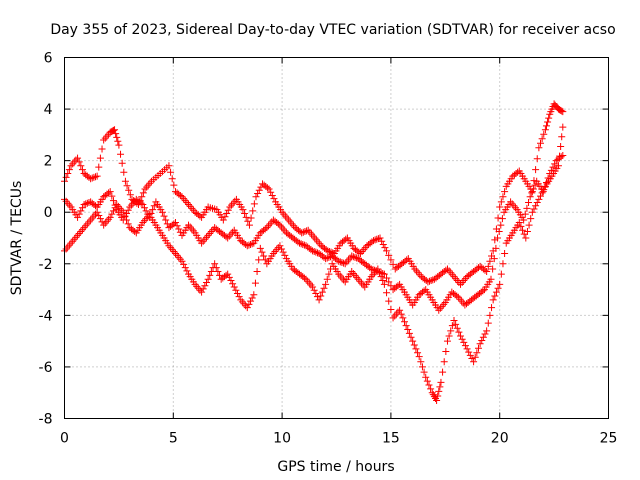 The image size is (640, 480). What do you see at coordinates (173, 439) in the screenshot?
I see `x-tick-label: 5` at bounding box center [173, 439].